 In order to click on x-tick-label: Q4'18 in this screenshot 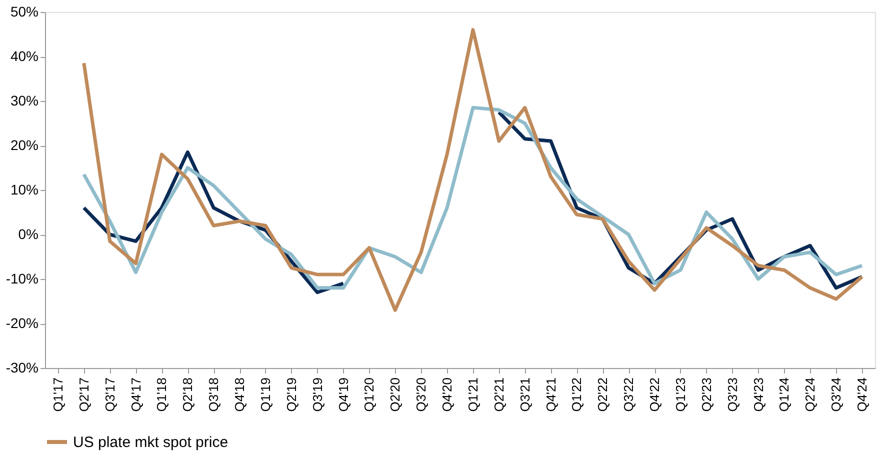, I will do `click(240, 395)`.